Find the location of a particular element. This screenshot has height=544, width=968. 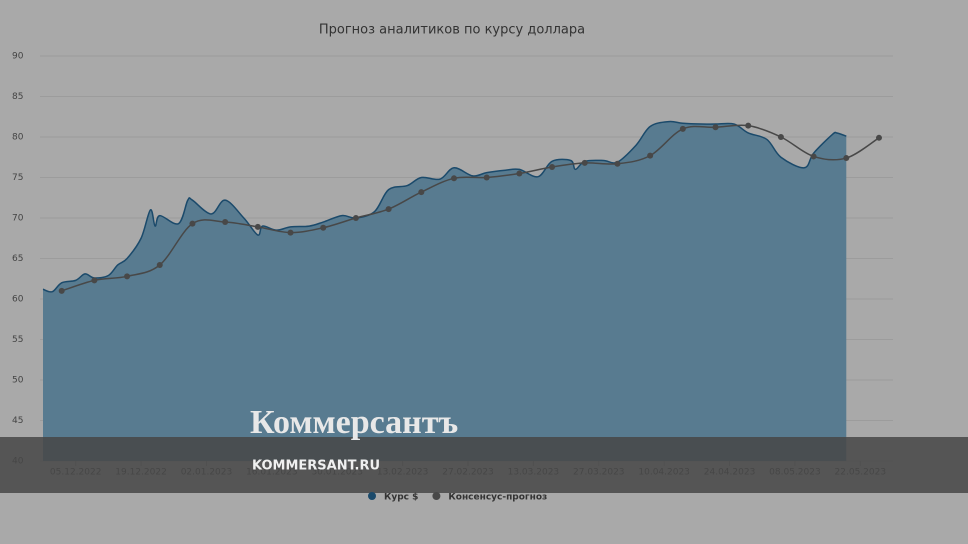

watermark-band is located at coordinates (484, 465).